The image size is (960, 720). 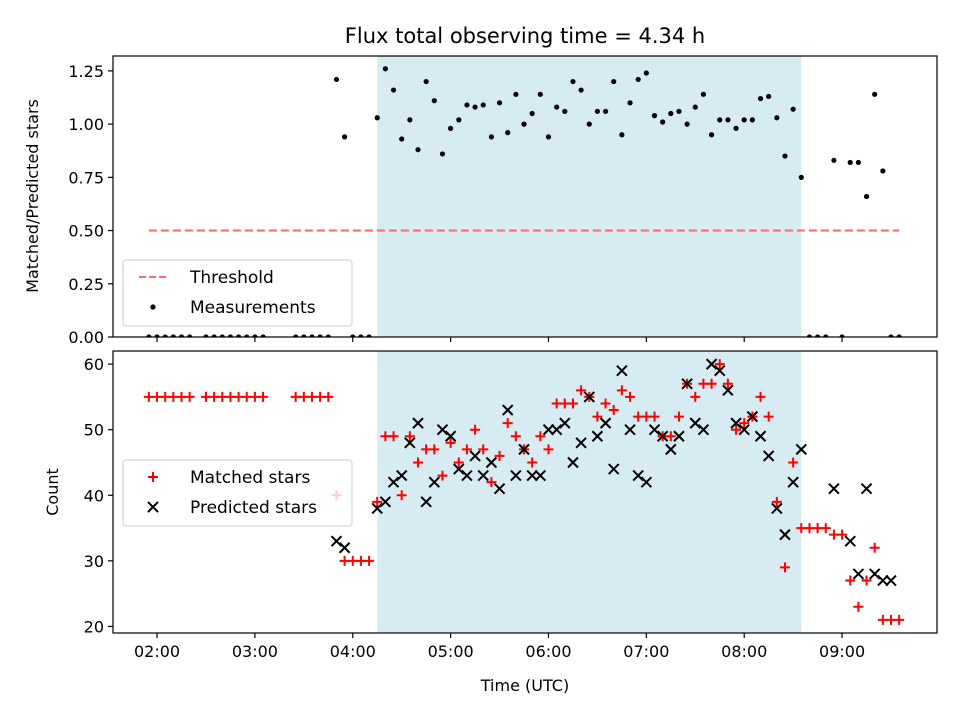 I want to click on legend-marker-matched-stars, so click(x=153, y=477).